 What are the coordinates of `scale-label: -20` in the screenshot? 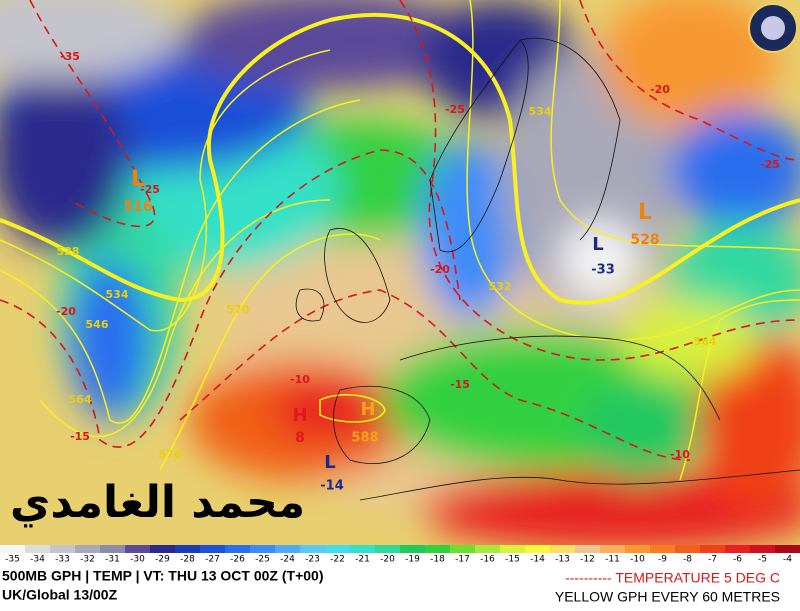 It's located at (387, 560).